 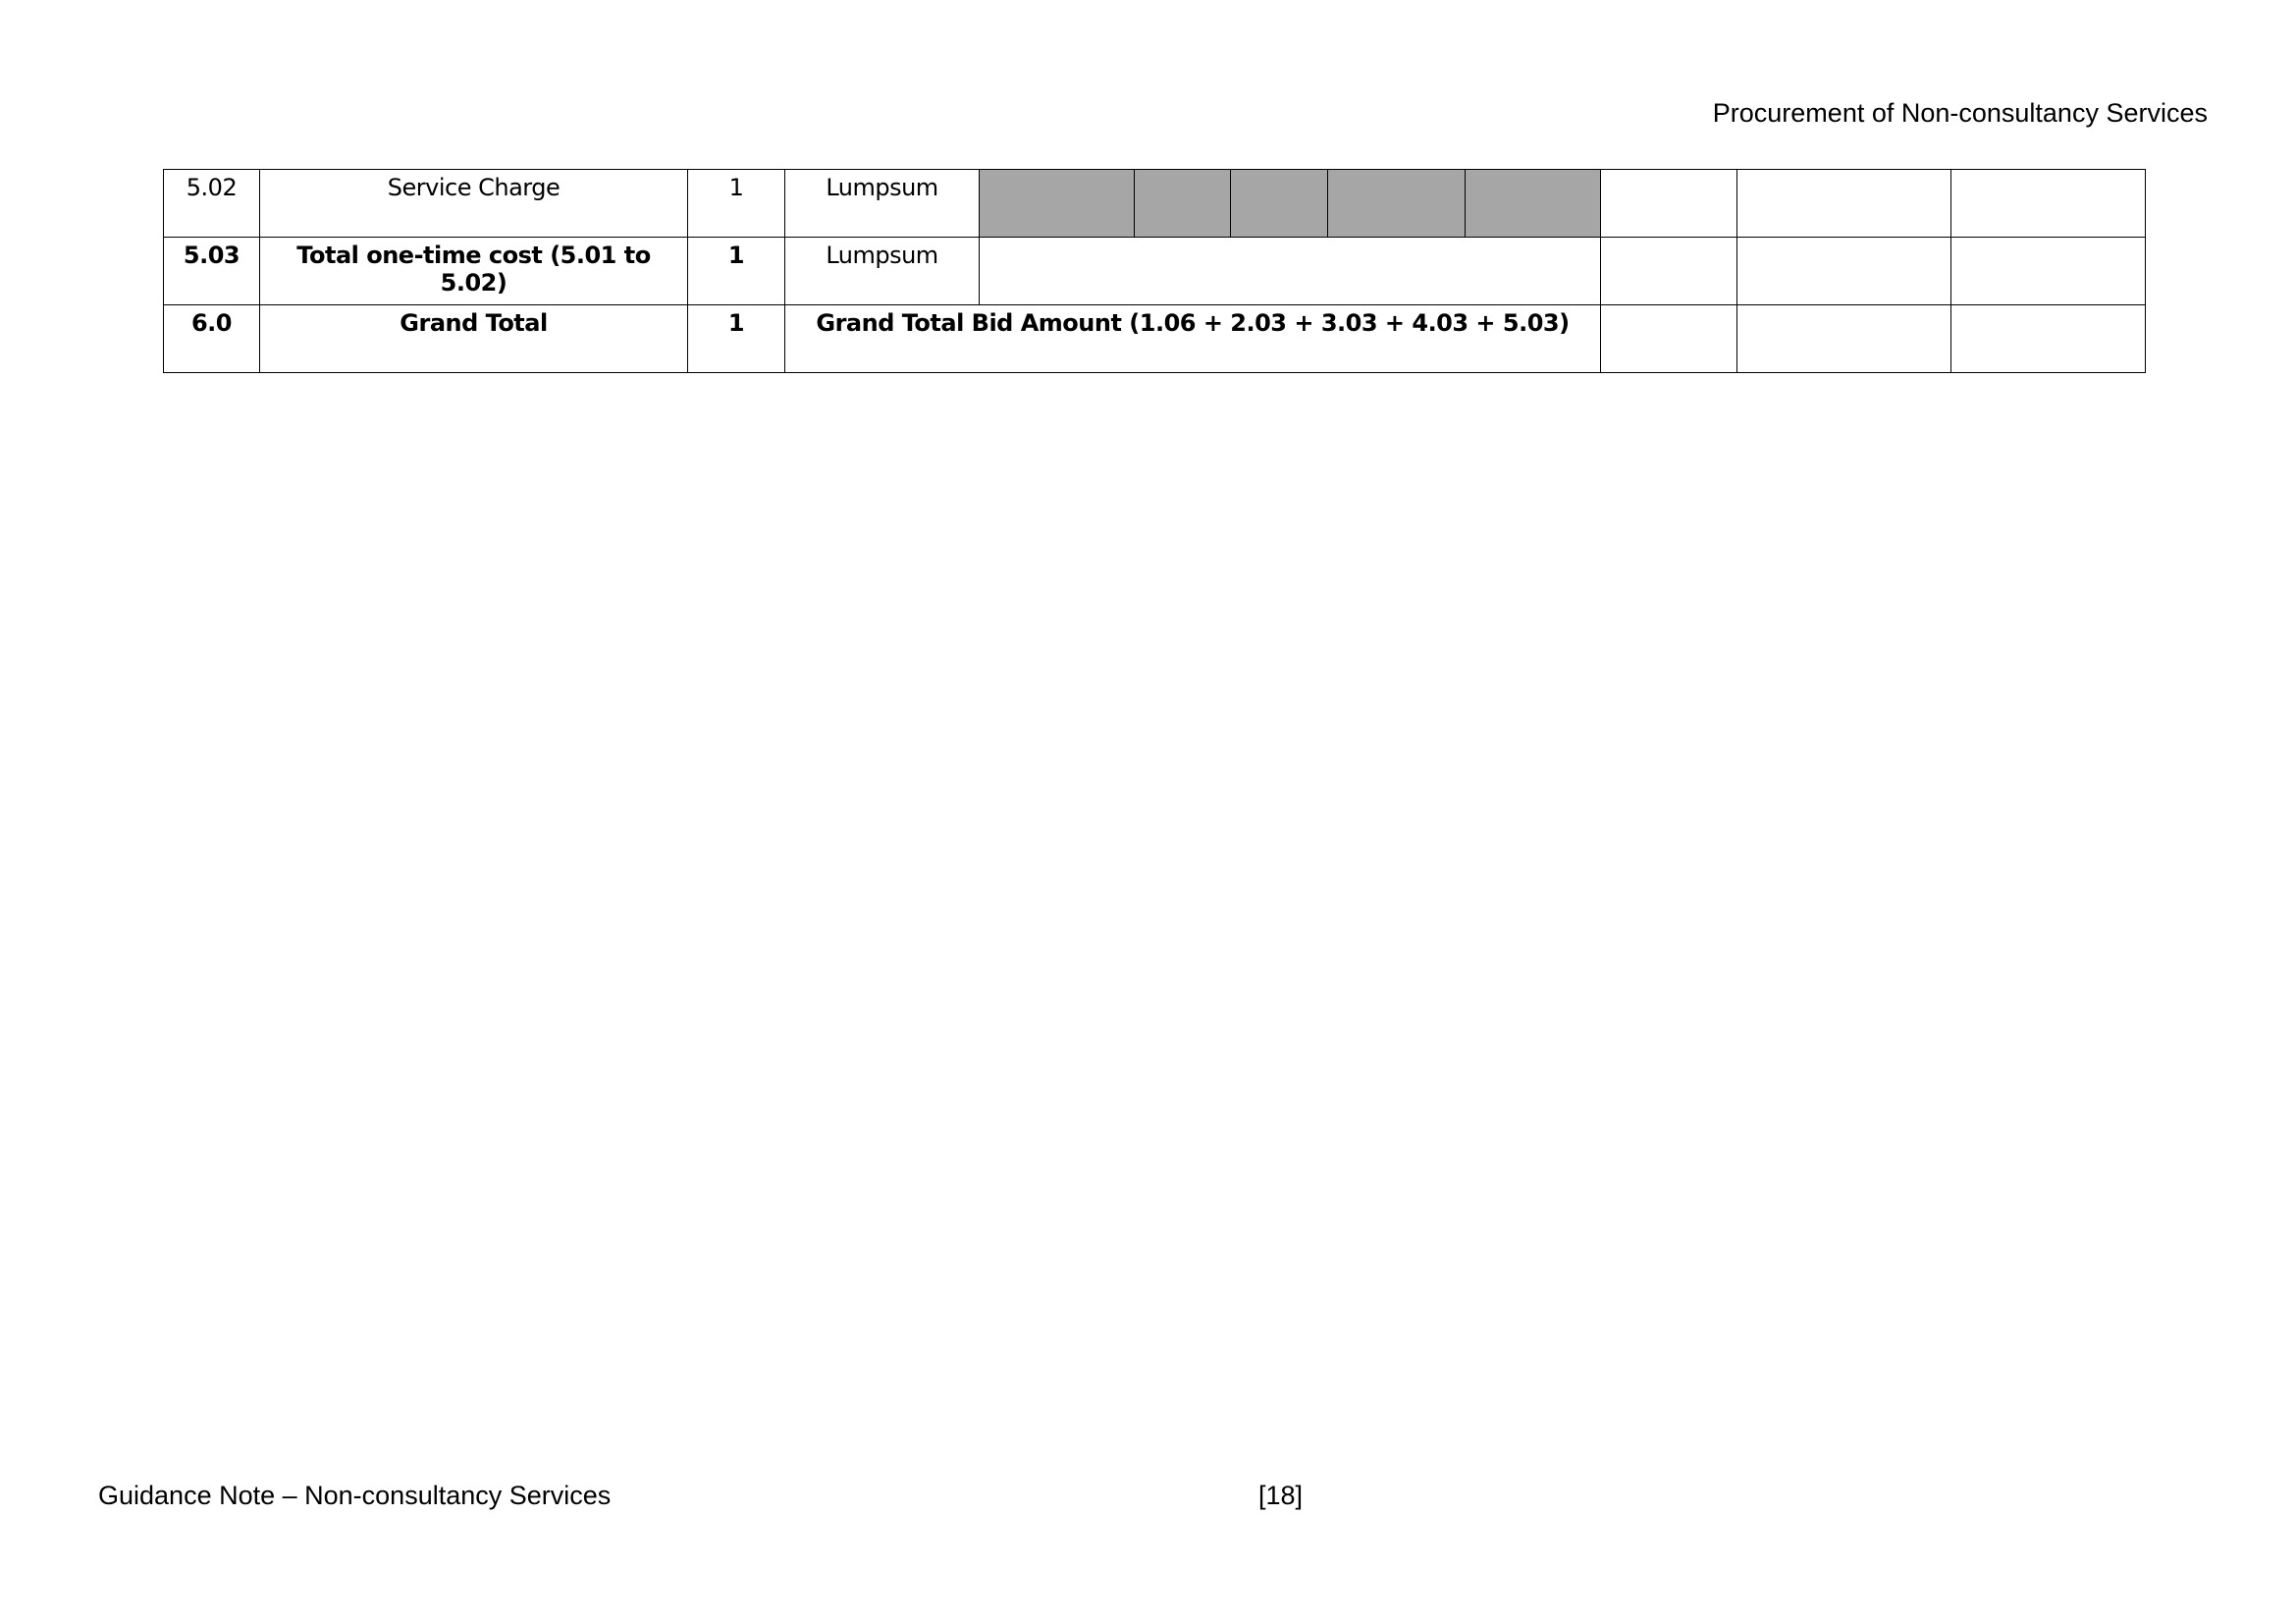 I want to click on item-description: Service Charge, so click(x=473, y=203).